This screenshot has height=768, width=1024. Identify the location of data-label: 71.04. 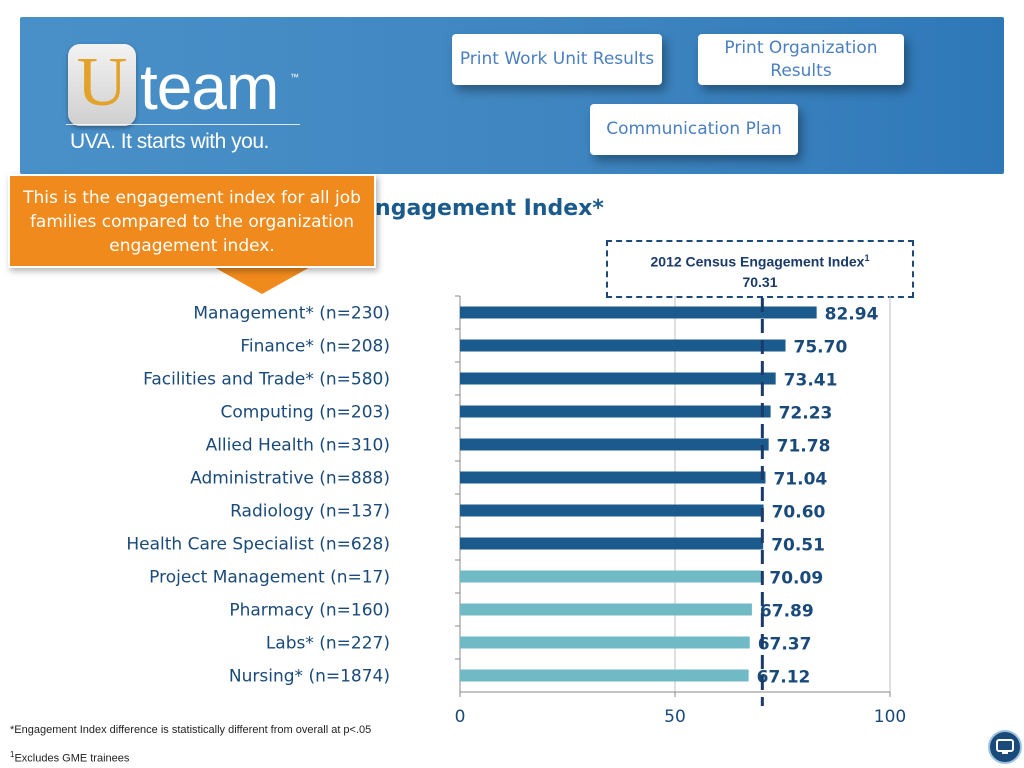
(800, 480).